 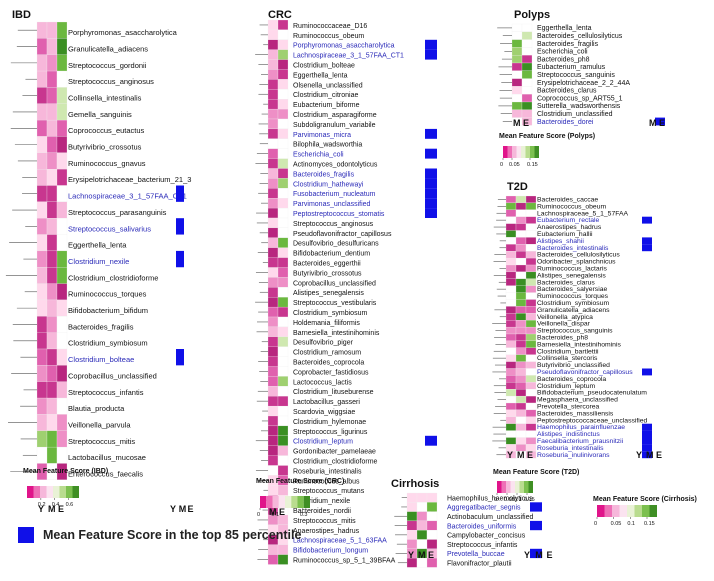 What do you see at coordinates (526, 123) in the screenshot?
I see `column-label: E` at bounding box center [526, 123].